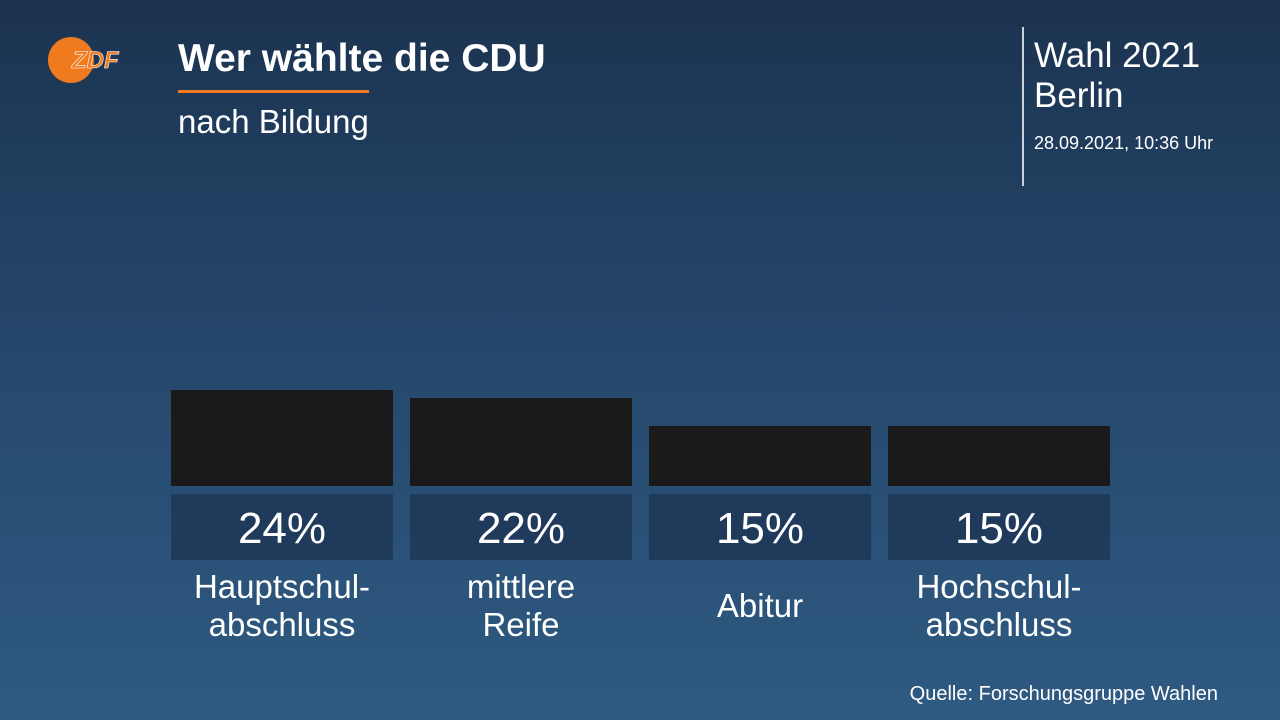 The height and width of the screenshot is (720, 1280). I want to click on zdf-logo-text: ZDF, so click(95, 60).